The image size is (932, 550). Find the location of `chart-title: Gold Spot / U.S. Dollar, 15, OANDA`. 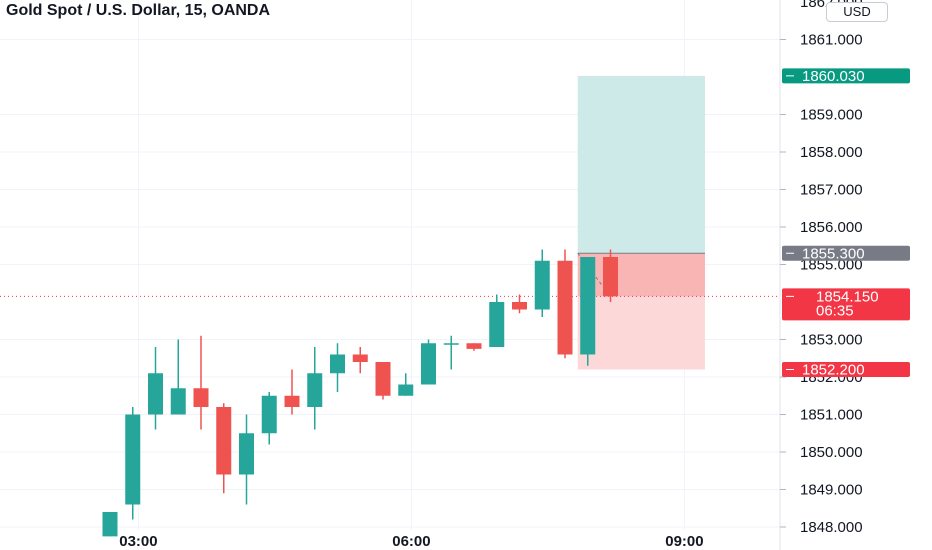

chart-title: Gold Spot / U.S. Dollar, 15, OANDA is located at coordinates (138, 10).